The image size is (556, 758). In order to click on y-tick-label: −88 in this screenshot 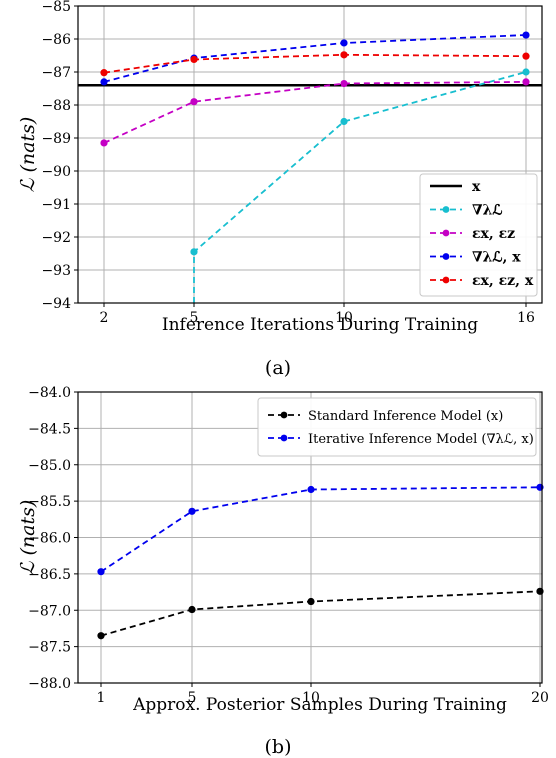, I will do `click(56, 106)`.